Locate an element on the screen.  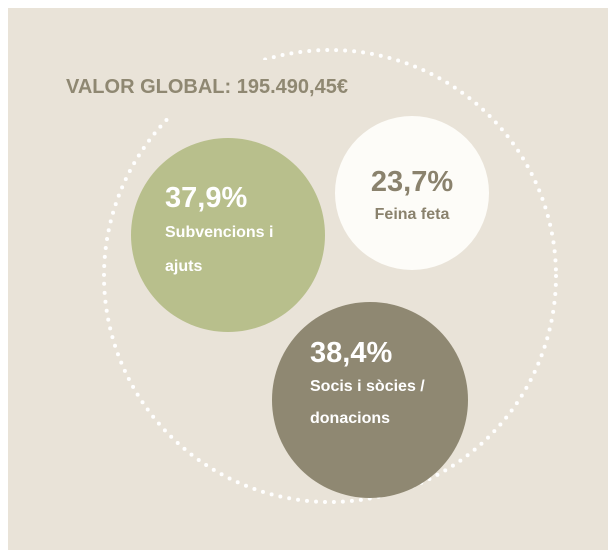
ring-gap is located at coordinates (215, 88).